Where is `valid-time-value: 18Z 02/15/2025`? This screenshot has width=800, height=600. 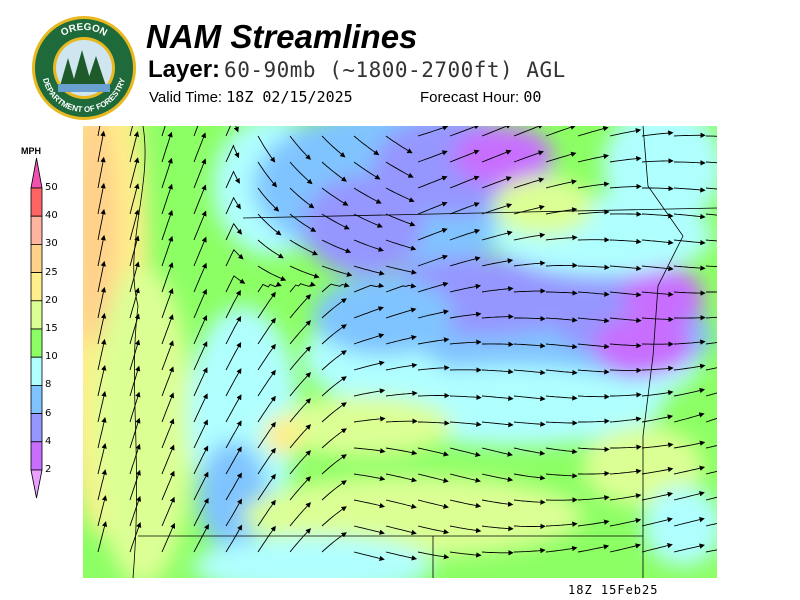 valid-time-value: 18Z 02/15/2025 is located at coordinates (289, 97).